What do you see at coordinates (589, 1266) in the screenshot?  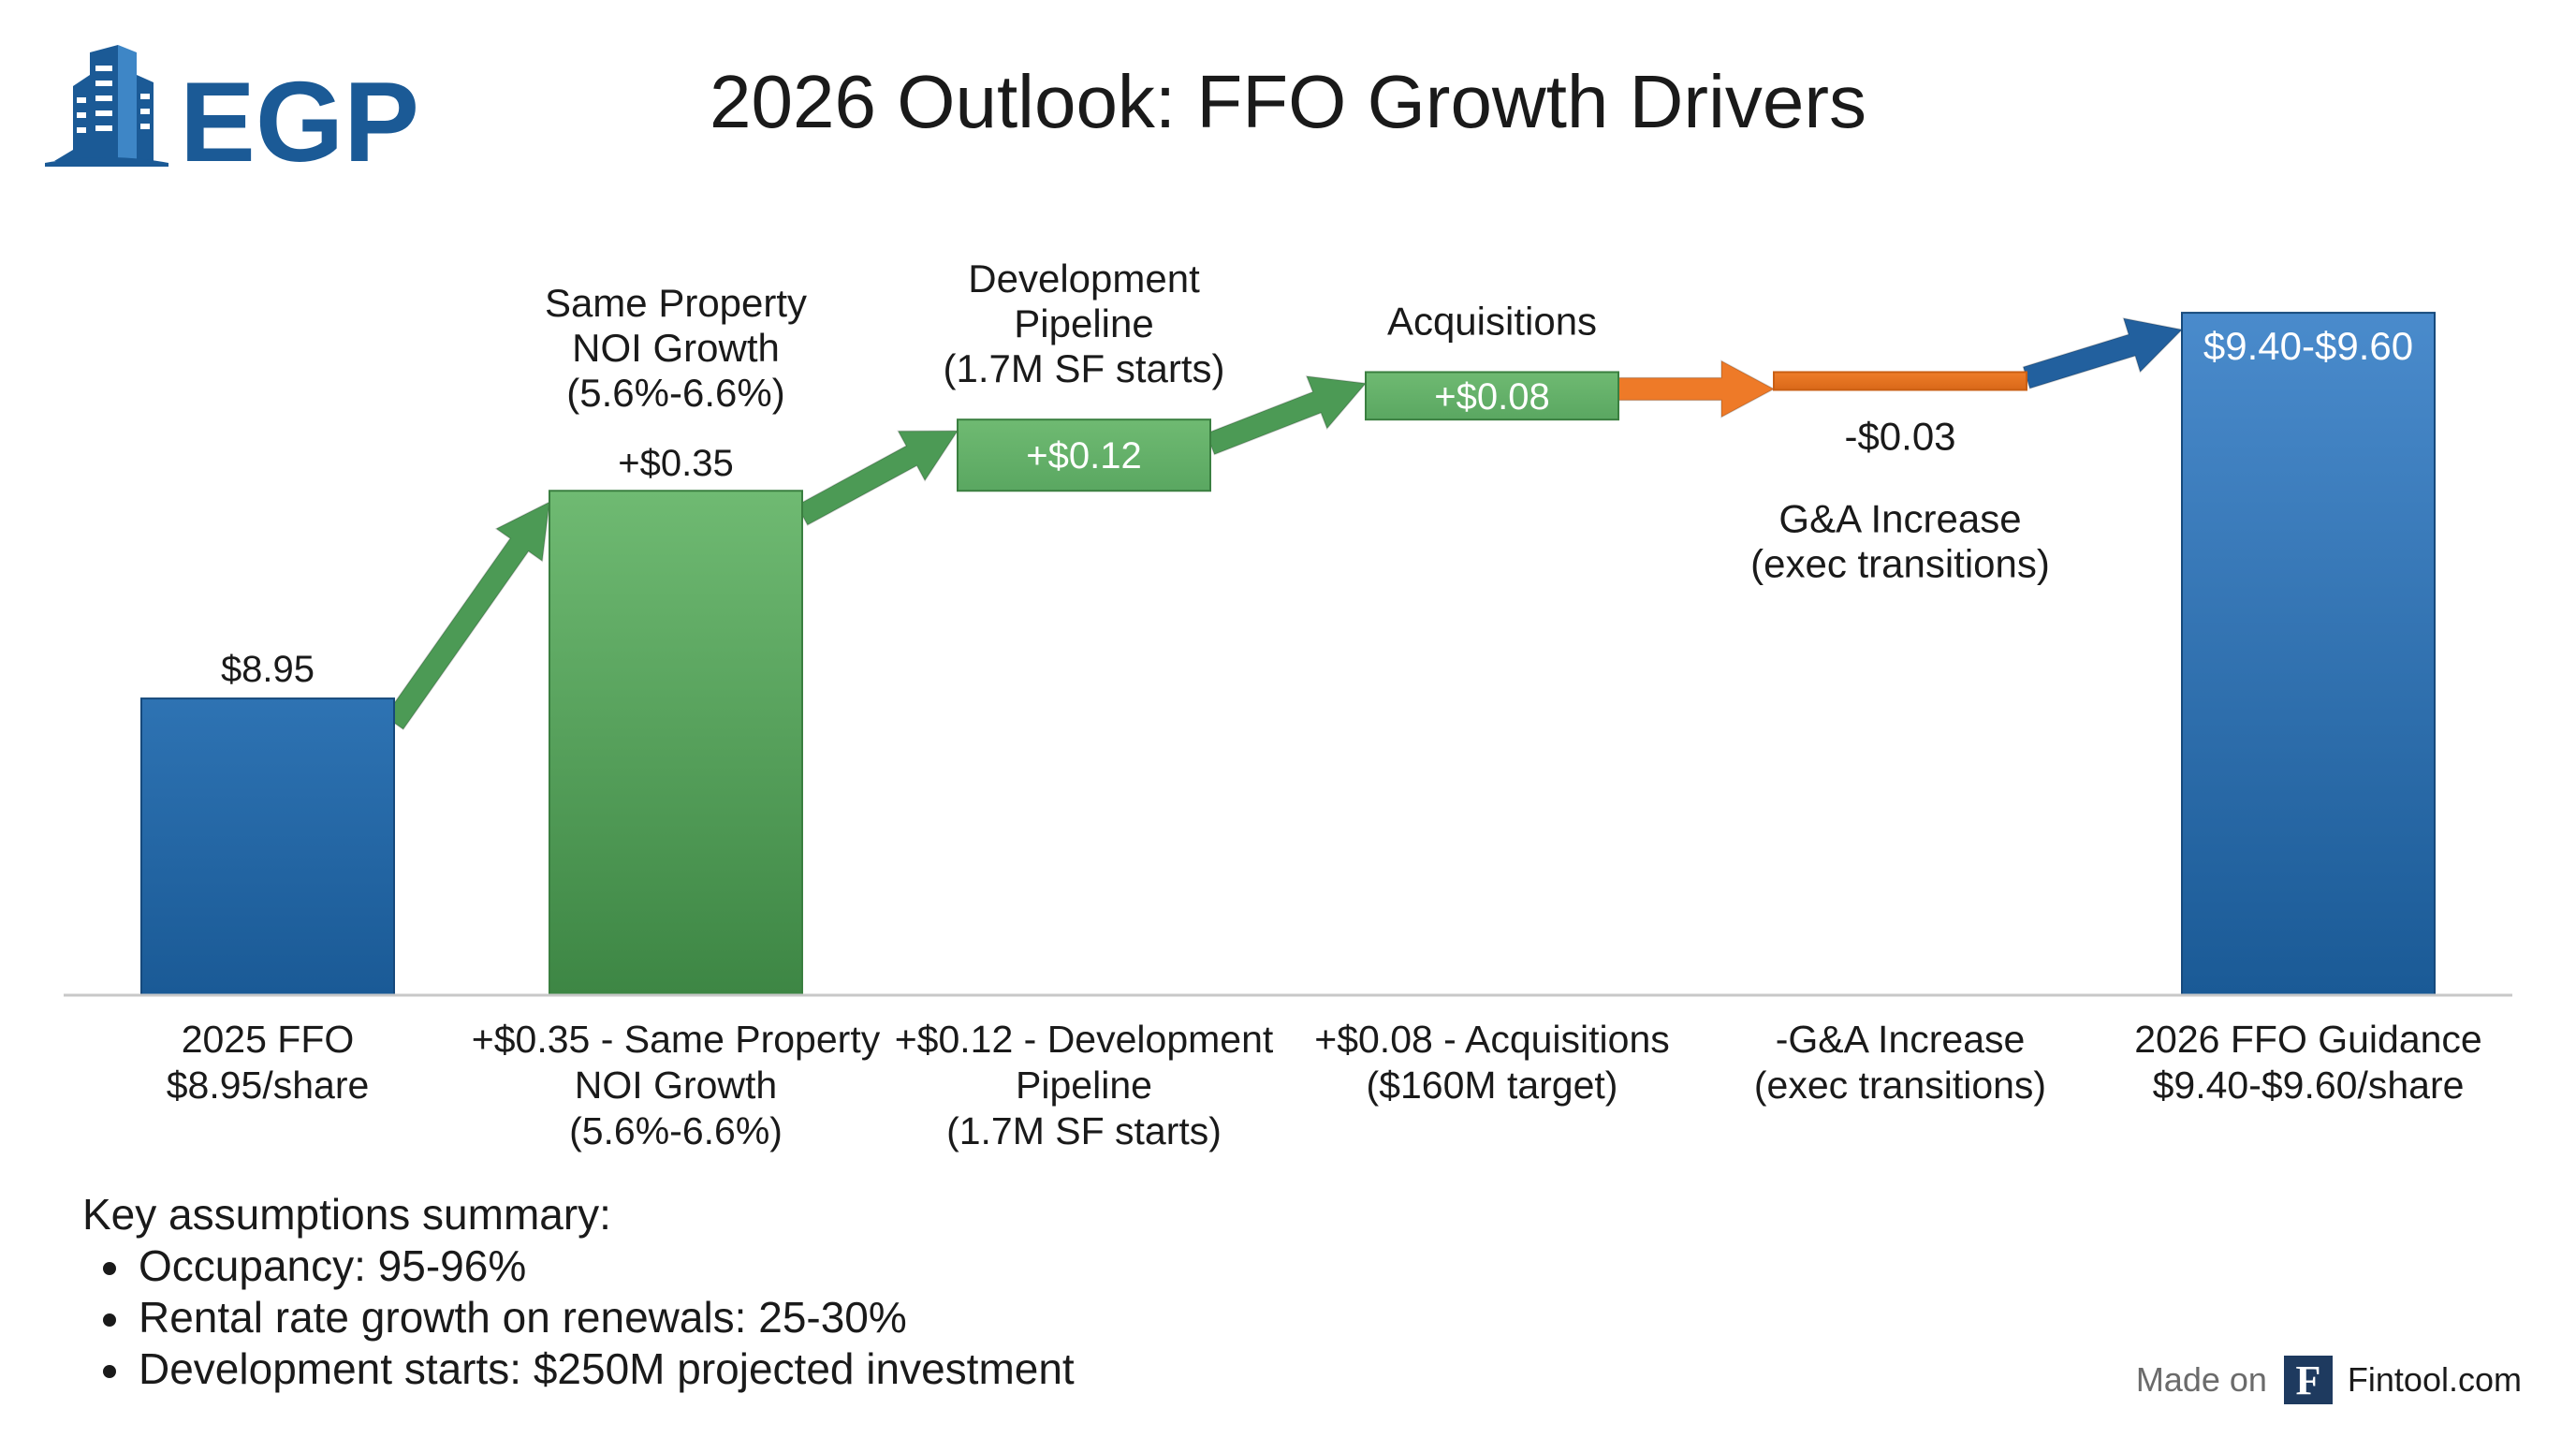 I see `summary-item-occupancy: Occupancy: 95-96%` at bounding box center [589, 1266].